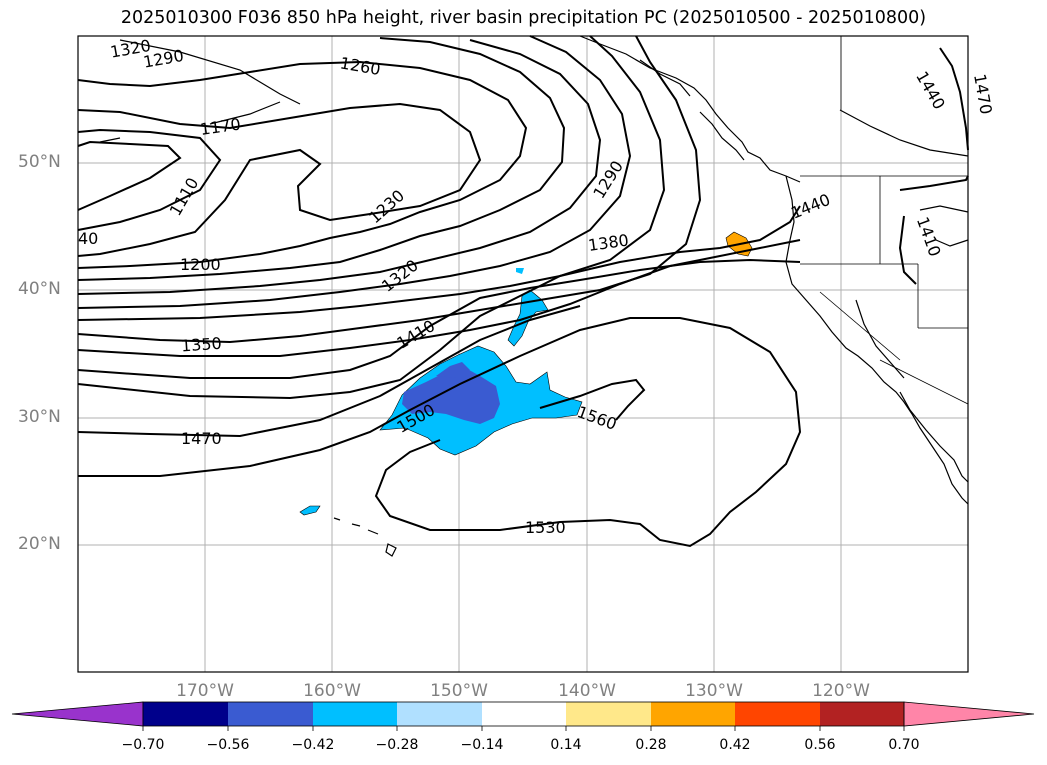 The height and width of the screenshot is (765, 1047). Describe the element at coordinates (205, 691) in the screenshot. I see `lon-label-170w: 170°W` at that location.